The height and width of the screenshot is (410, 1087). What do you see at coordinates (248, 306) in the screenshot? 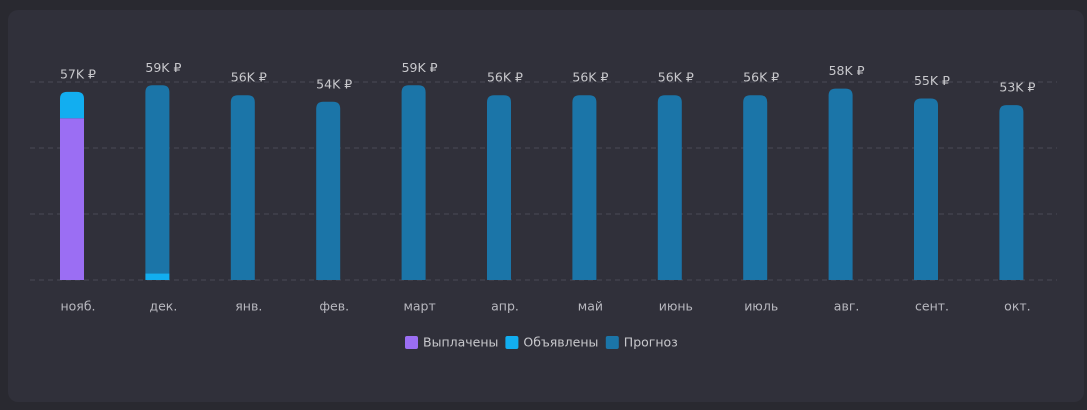
I see `x-tick-label: янв.` at bounding box center [248, 306].